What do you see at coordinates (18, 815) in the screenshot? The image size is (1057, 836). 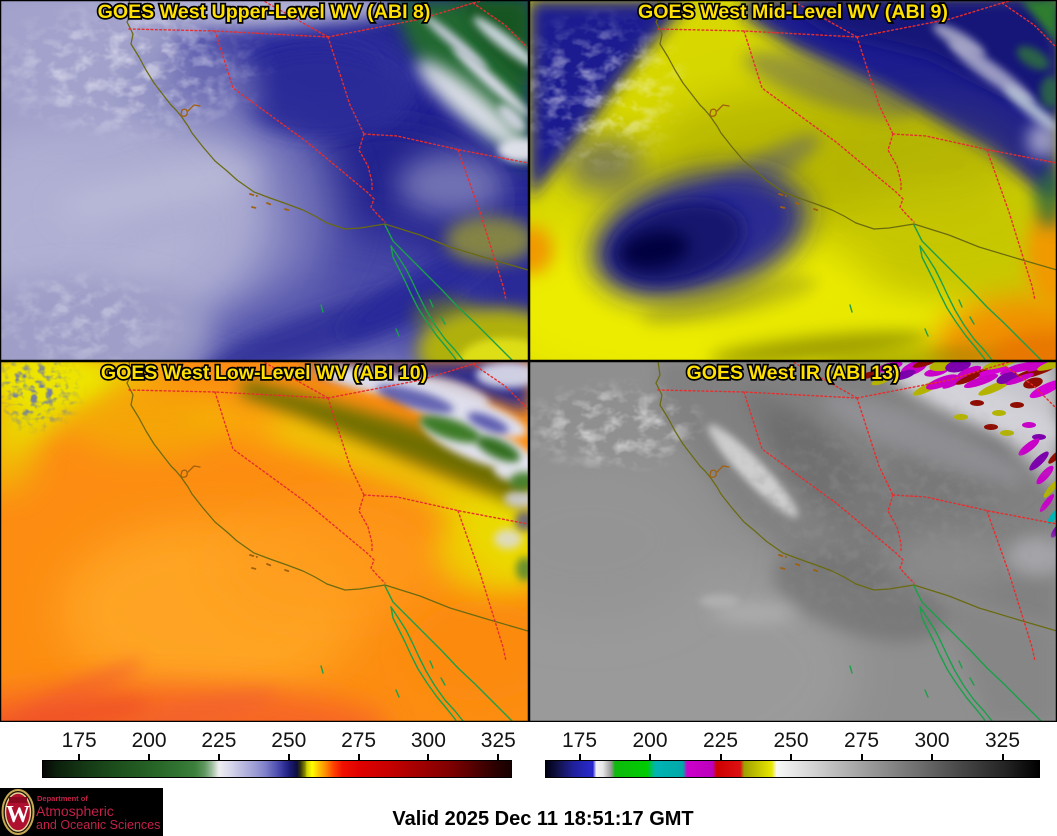 I see `svg-text: W` at bounding box center [18, 815].